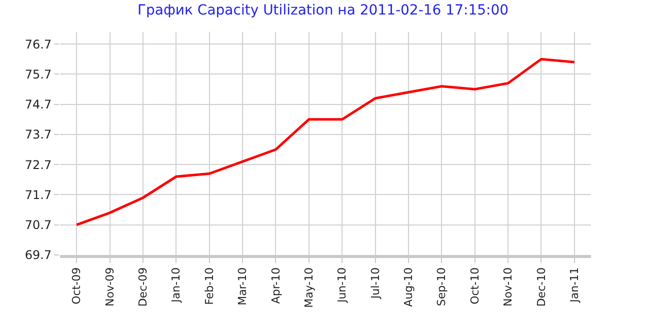  What do you see at coordinates (275, 285) in the screenshot?
I see `x-tick-label: Apr-10` at bounding box center [275, 285].